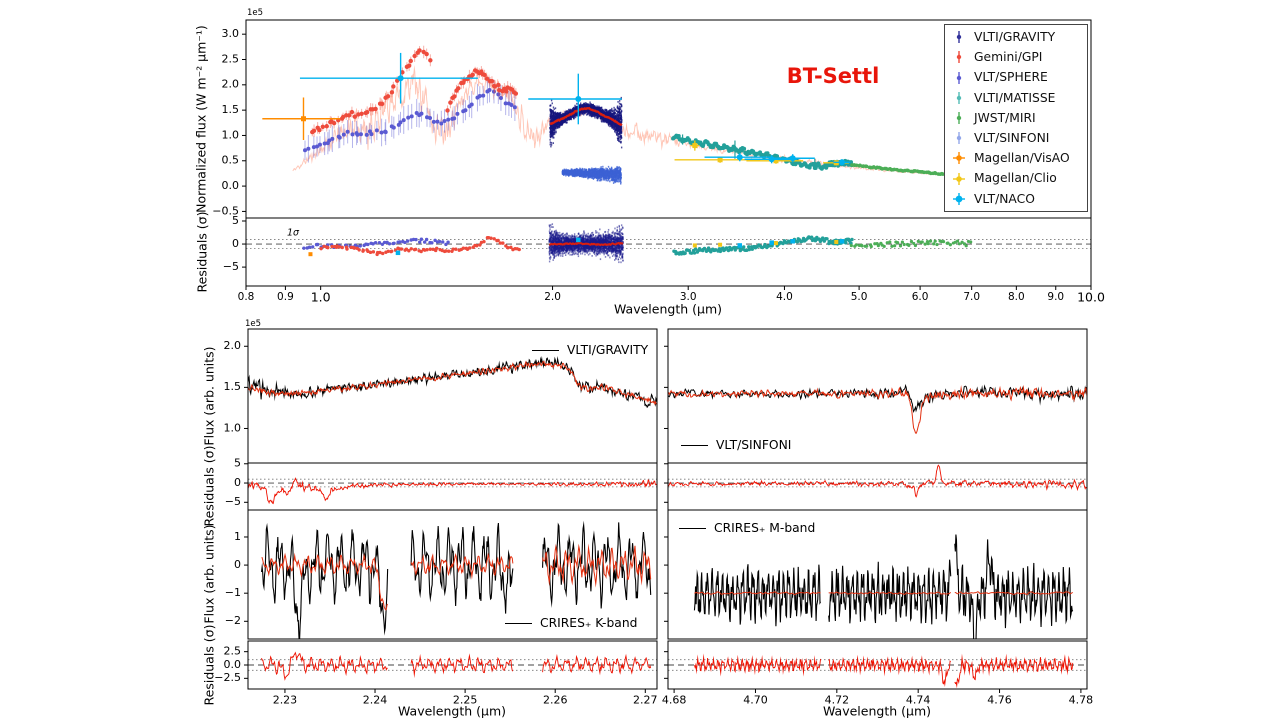  What do you see at coordinates (608, 350) in the screenshot?
I see `legend-gravity-label: VLTI/GRAVITY` at bounding box center [608, 350].